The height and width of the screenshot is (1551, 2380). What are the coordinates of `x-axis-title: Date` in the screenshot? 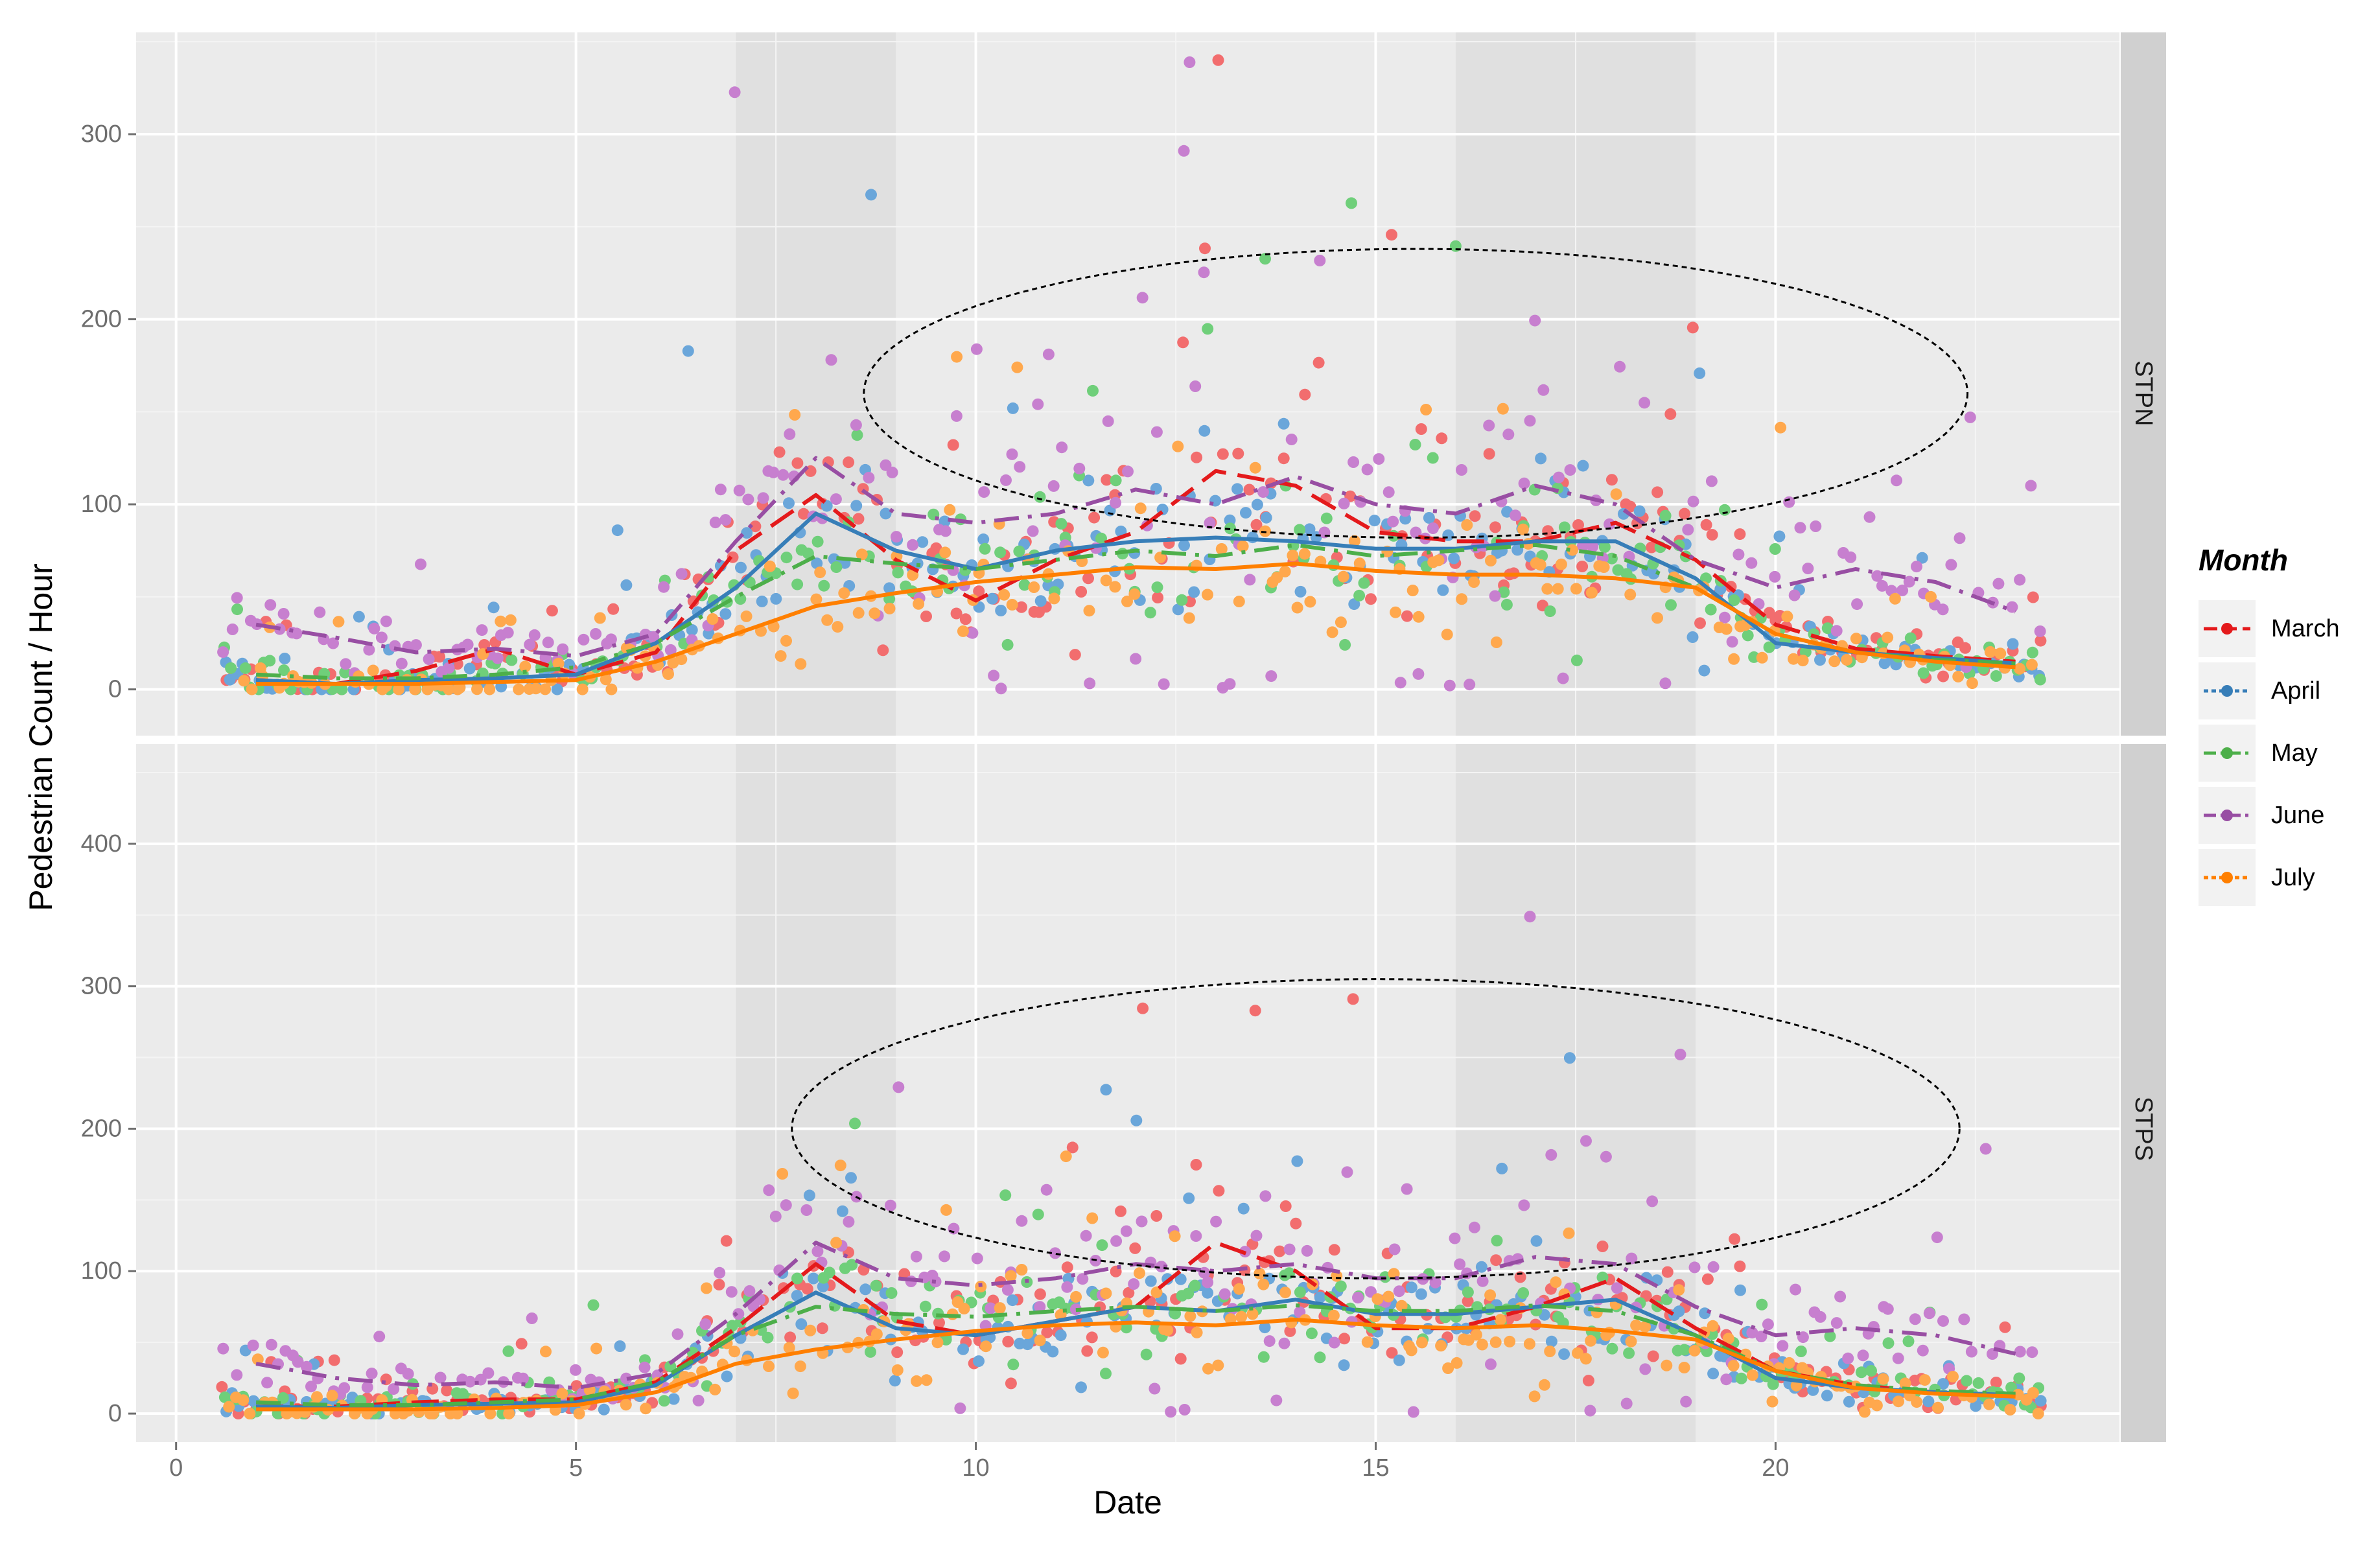 It's located at (1127, 1502).